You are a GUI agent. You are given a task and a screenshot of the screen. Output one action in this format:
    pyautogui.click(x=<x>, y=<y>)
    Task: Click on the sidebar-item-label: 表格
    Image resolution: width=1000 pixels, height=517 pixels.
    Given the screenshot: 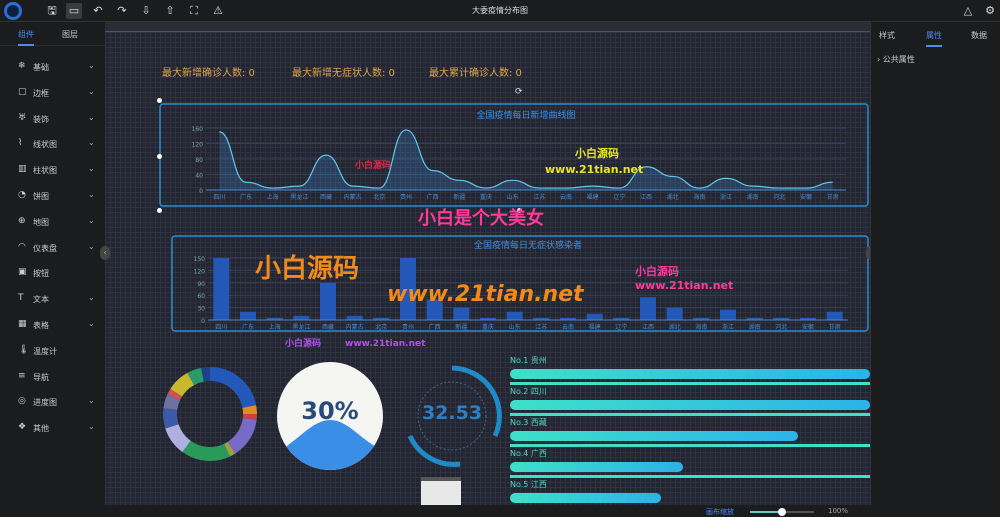 What is the action you would take?
    pyautogui.click(x=41, y=325)
    